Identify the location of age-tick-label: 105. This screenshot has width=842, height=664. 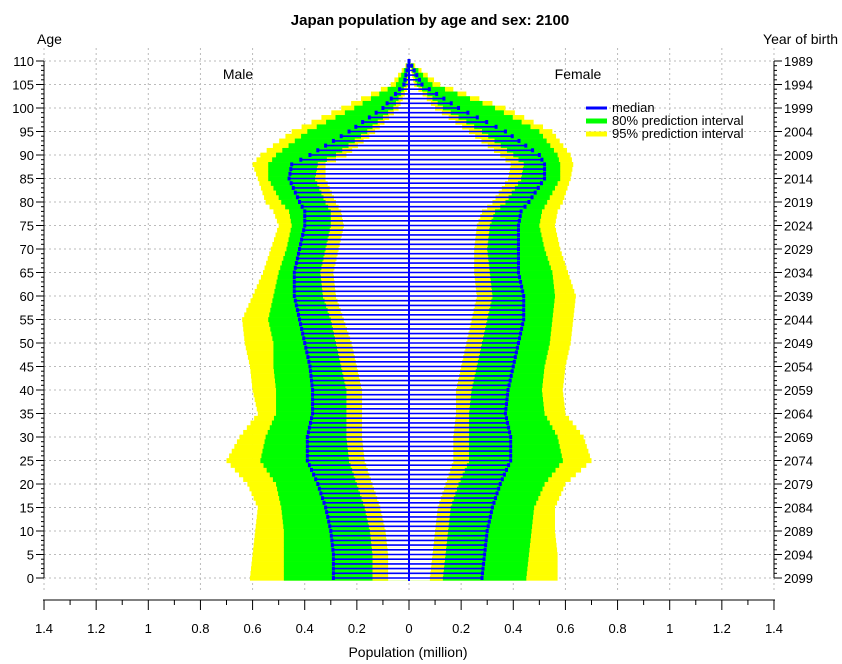
(23, 85).